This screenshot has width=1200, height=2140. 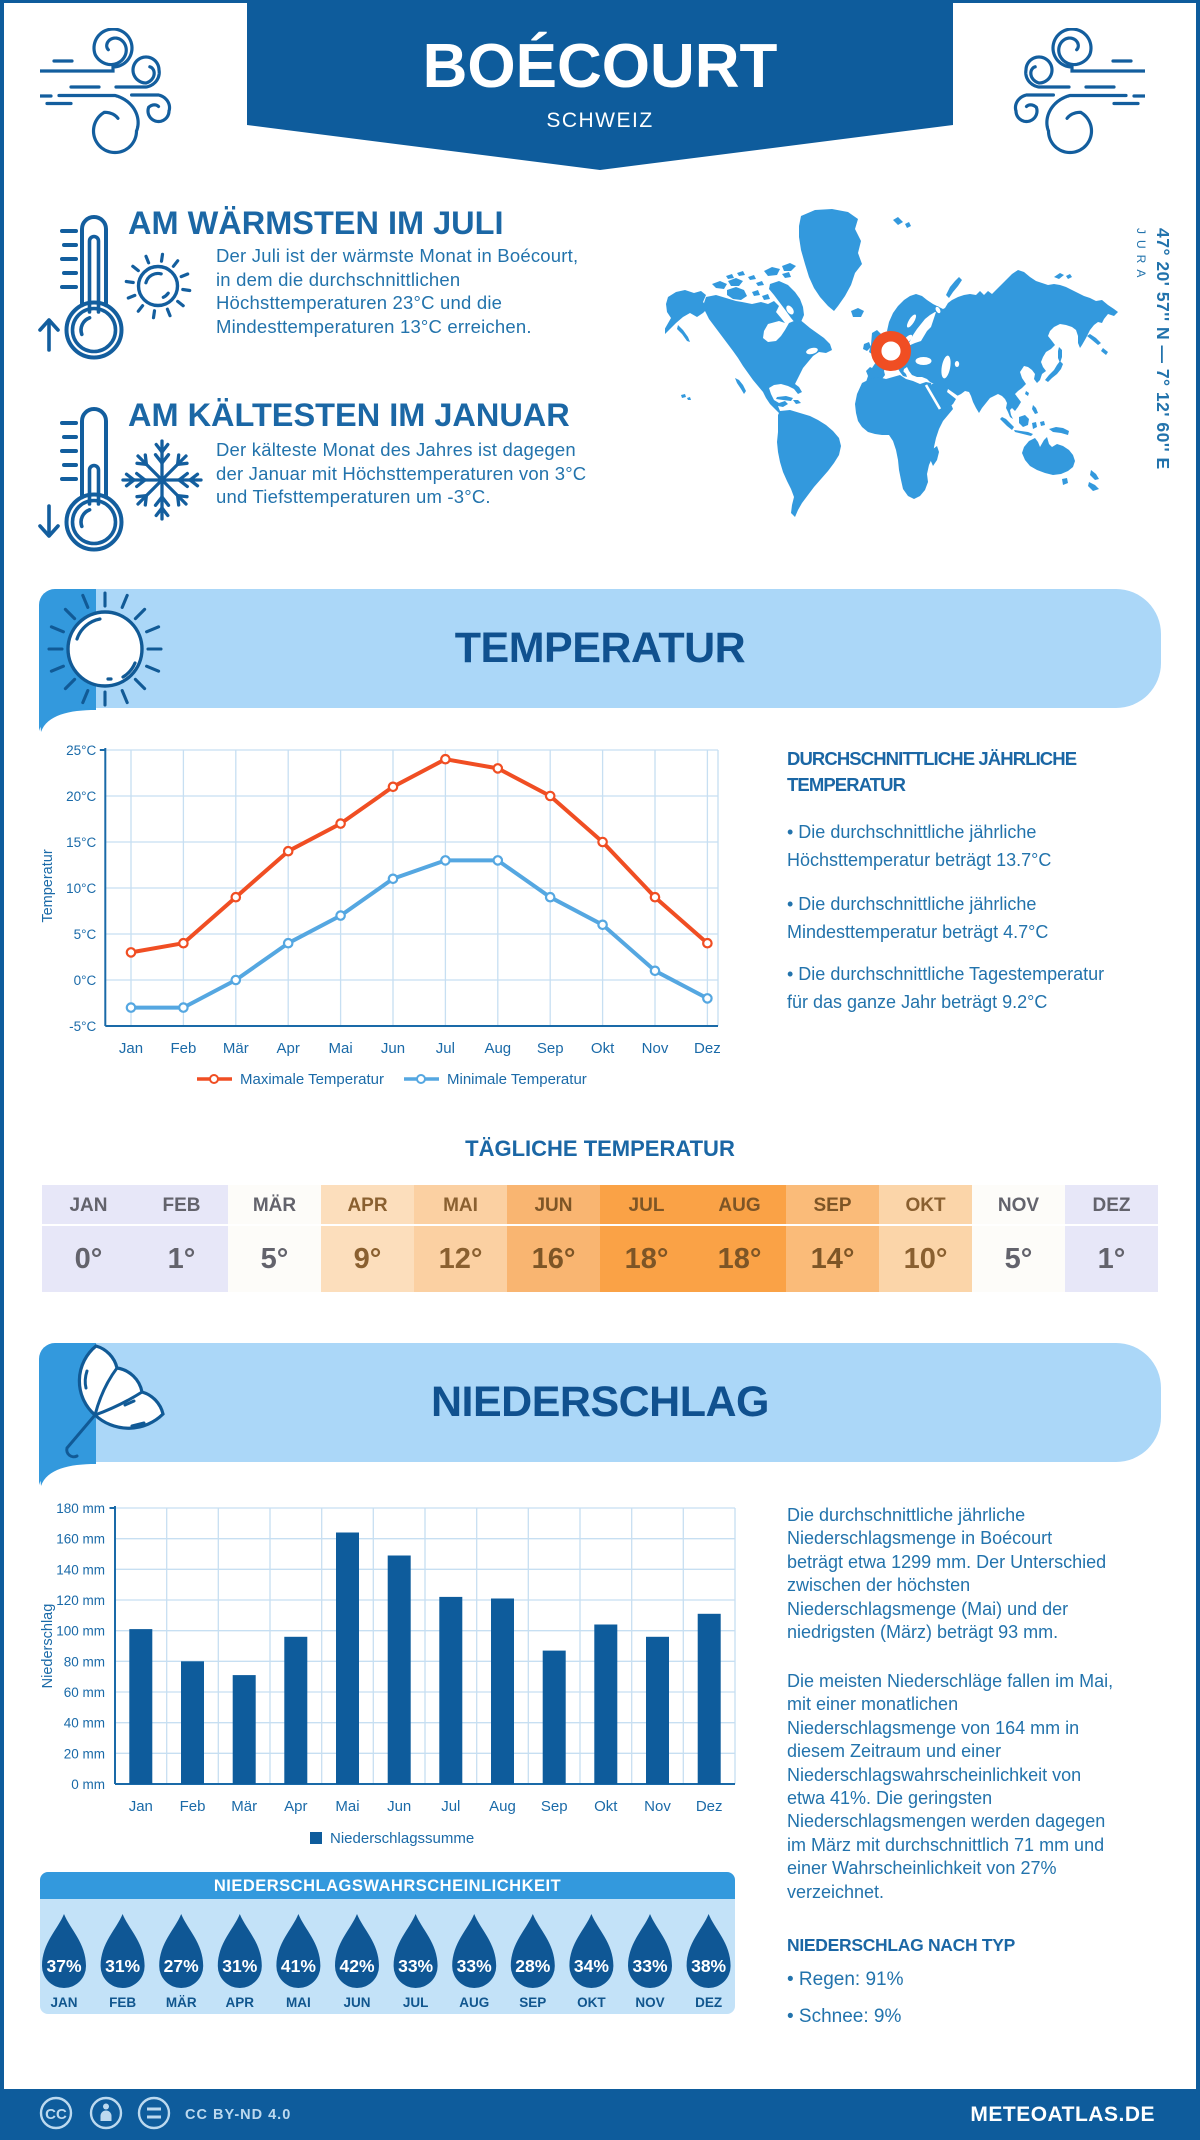 What do you see at coordinates (356, 1966) in the screenshot?
I see `svg-text: 42%` at bounding box center [356, 1966].